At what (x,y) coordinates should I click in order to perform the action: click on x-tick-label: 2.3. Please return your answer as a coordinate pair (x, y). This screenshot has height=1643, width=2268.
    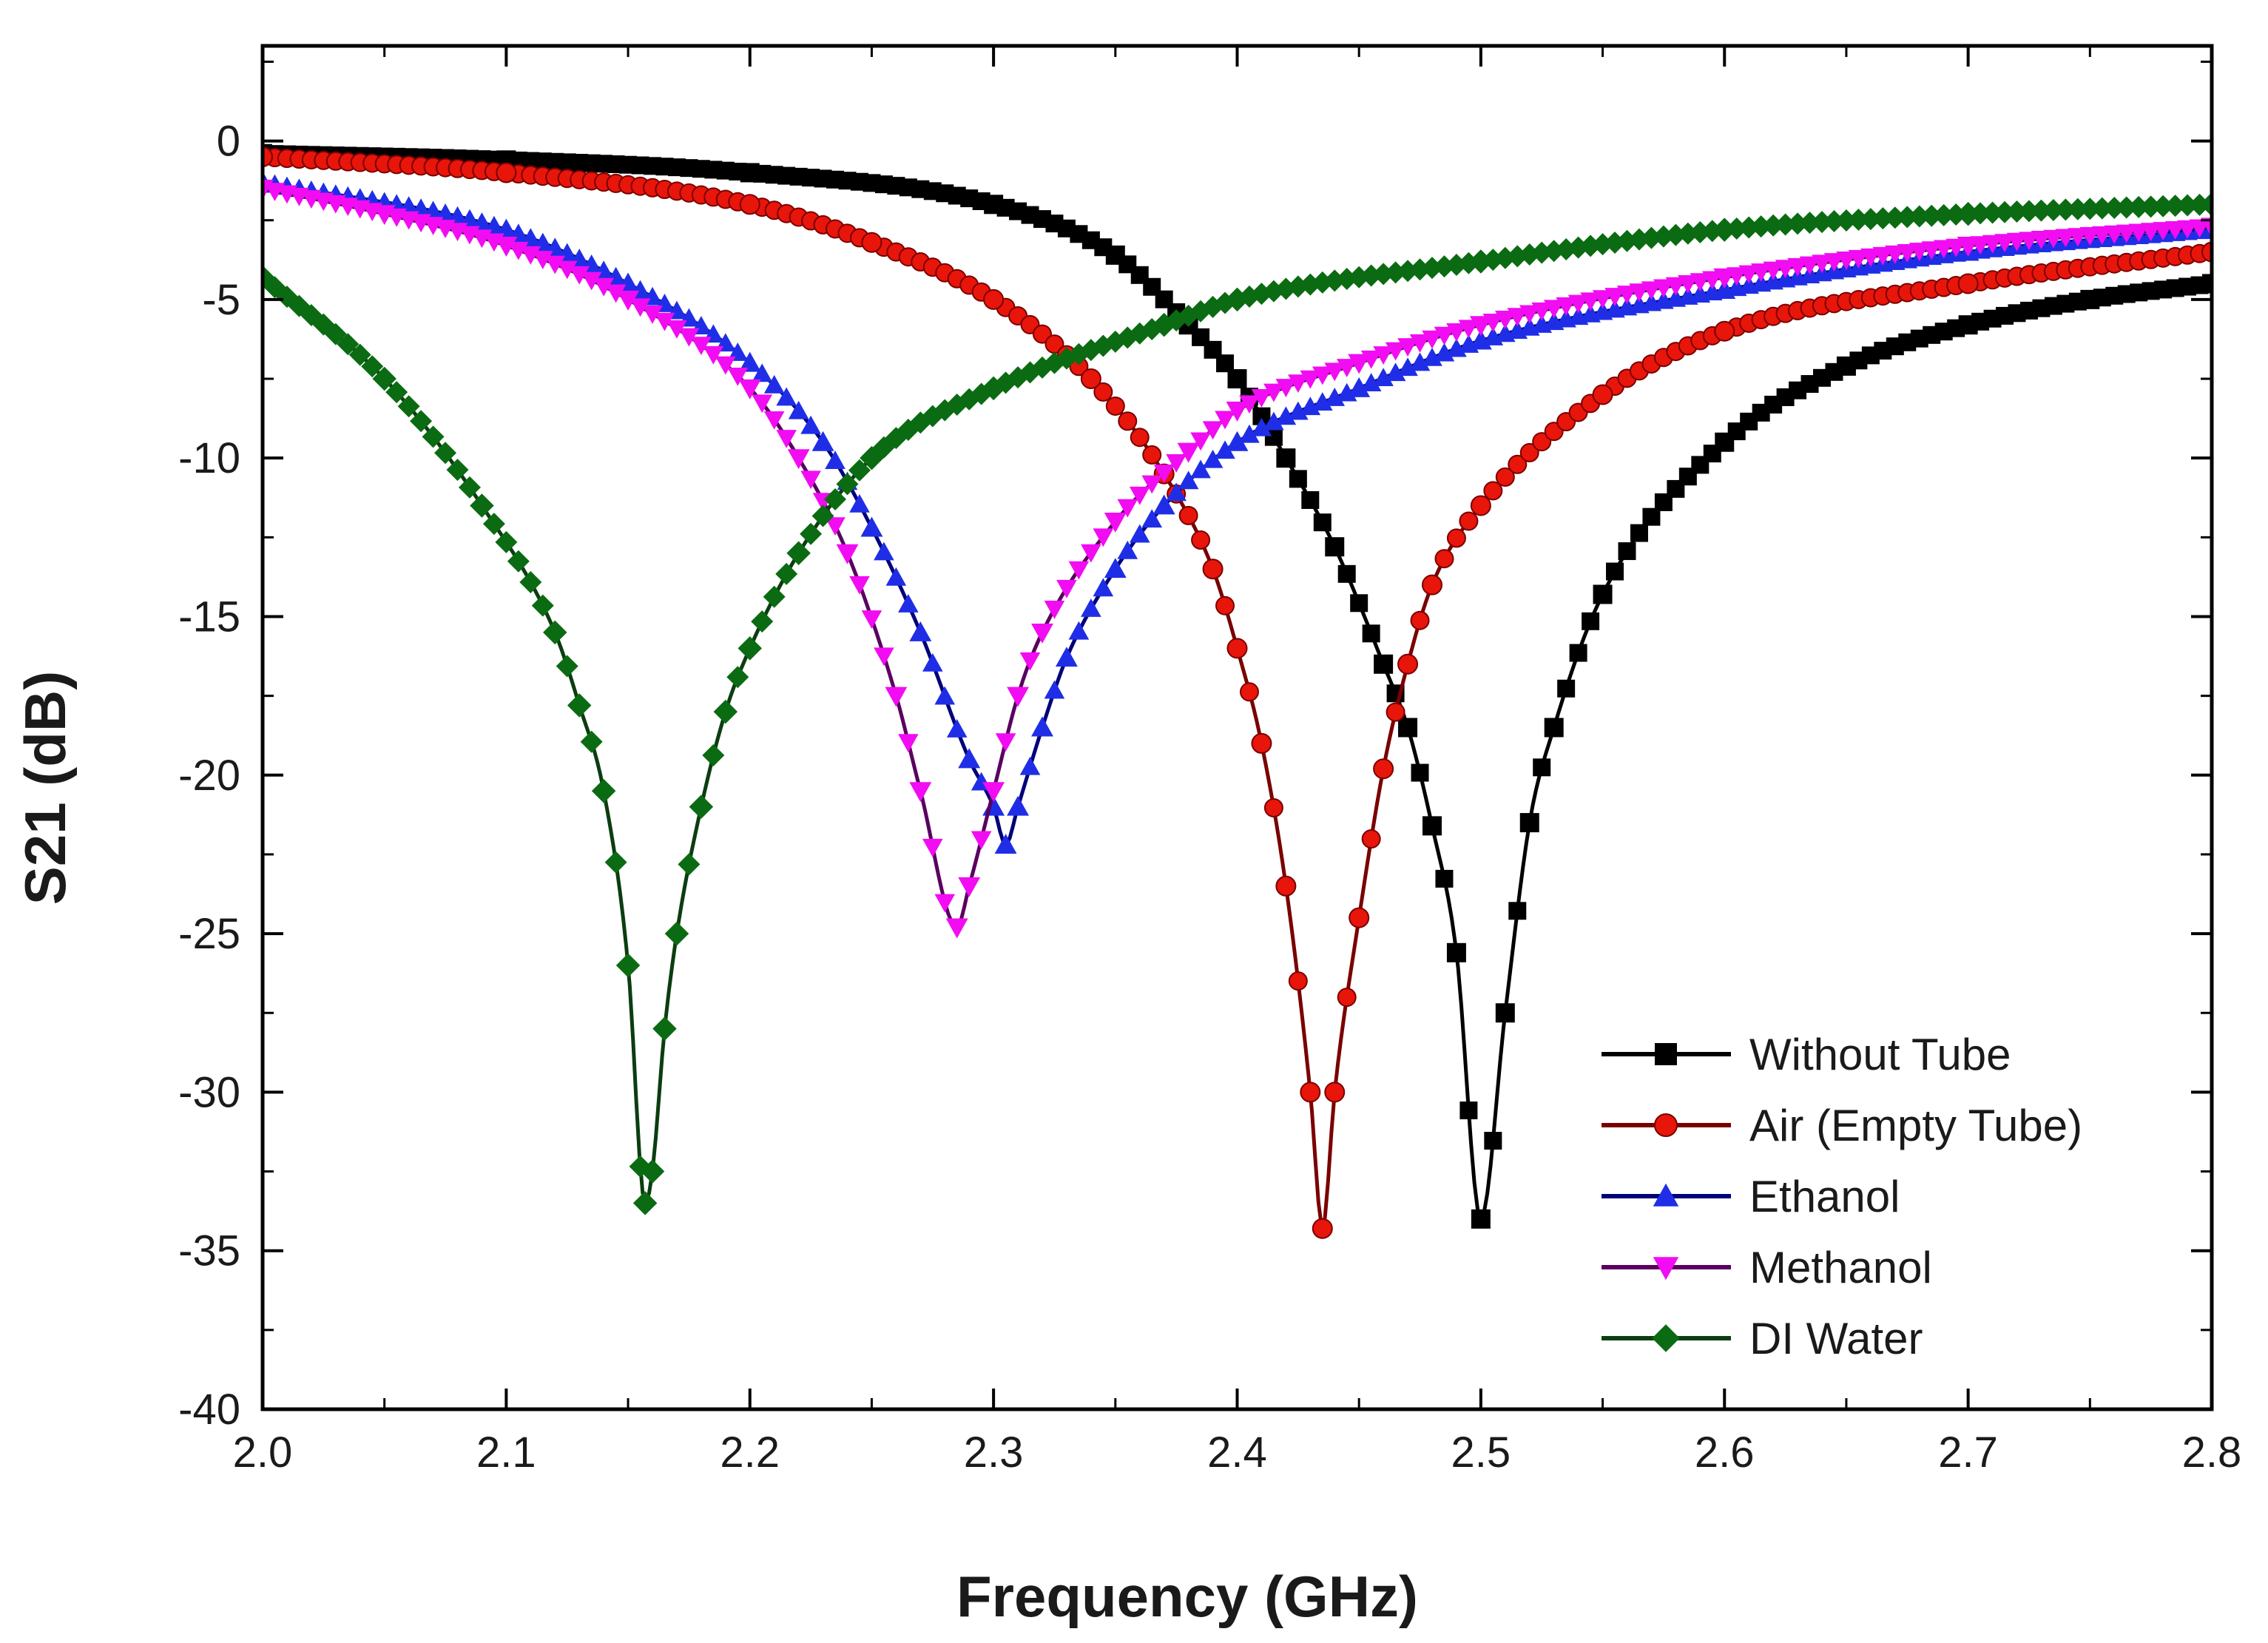
    Looking at the image, I should click on (994, 1453).